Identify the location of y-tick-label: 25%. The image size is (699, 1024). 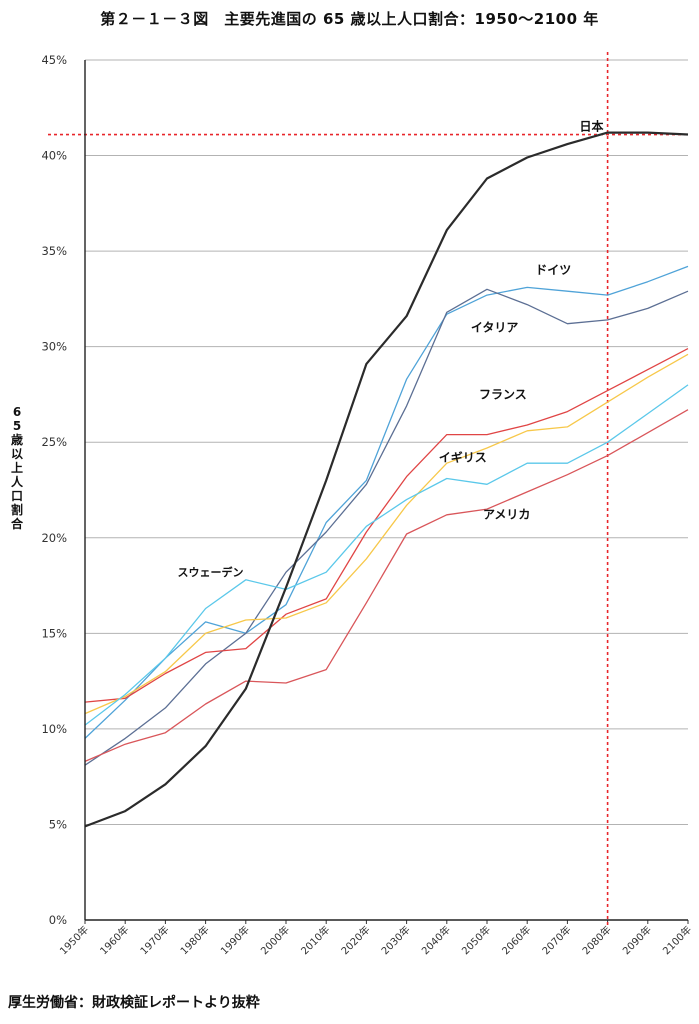
(54, 442).